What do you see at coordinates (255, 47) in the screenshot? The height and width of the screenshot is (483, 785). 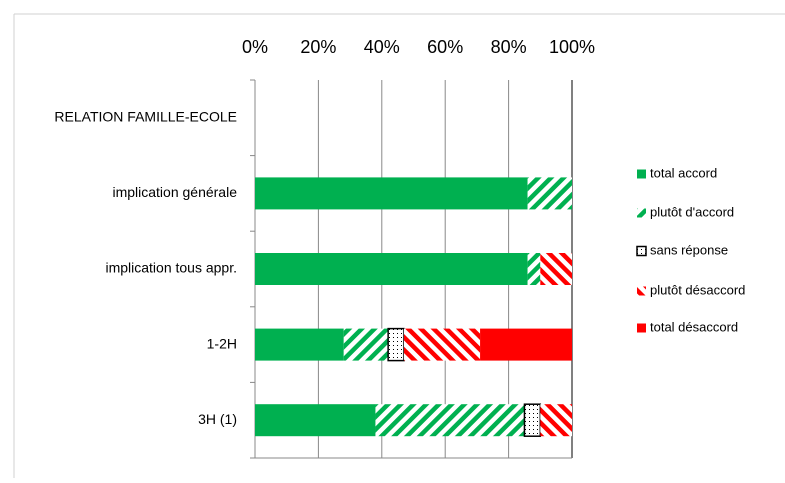 I see `x-tick-label: 0%` at bounding box center [255, 47].